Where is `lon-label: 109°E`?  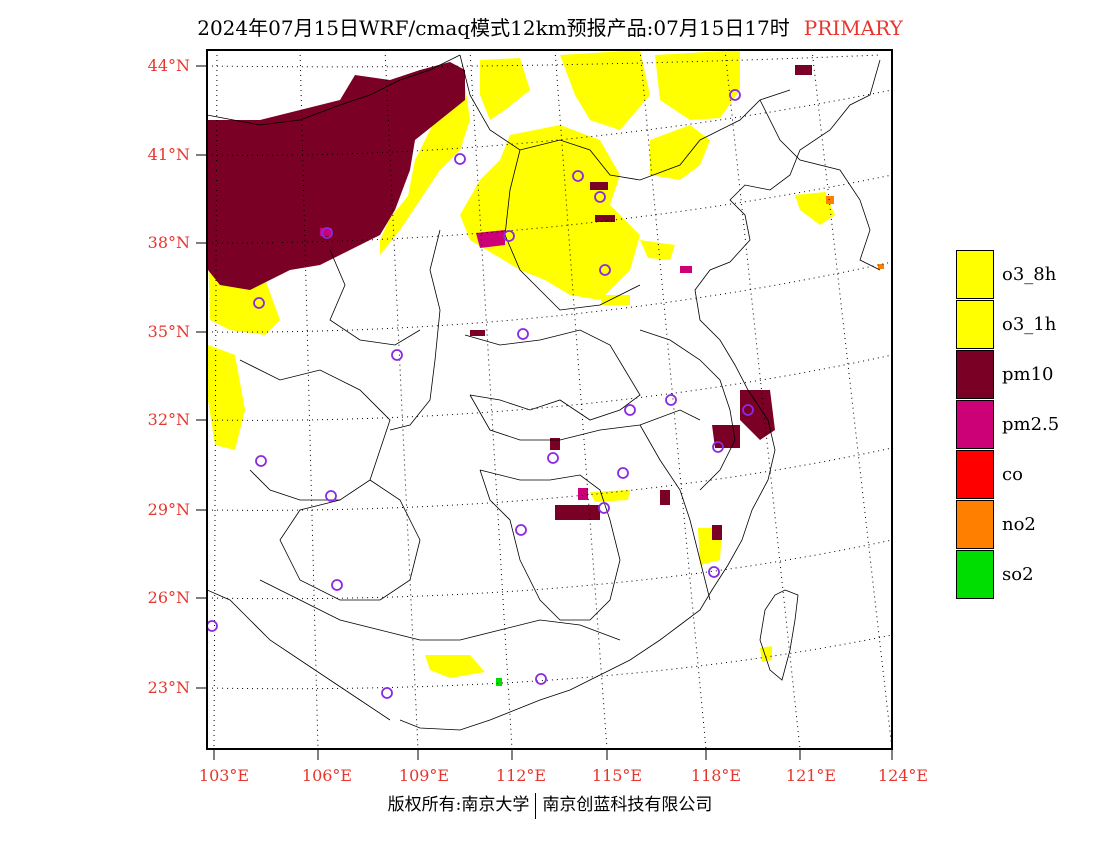 lon-label: 109°E is located at coordinates (424, 775).